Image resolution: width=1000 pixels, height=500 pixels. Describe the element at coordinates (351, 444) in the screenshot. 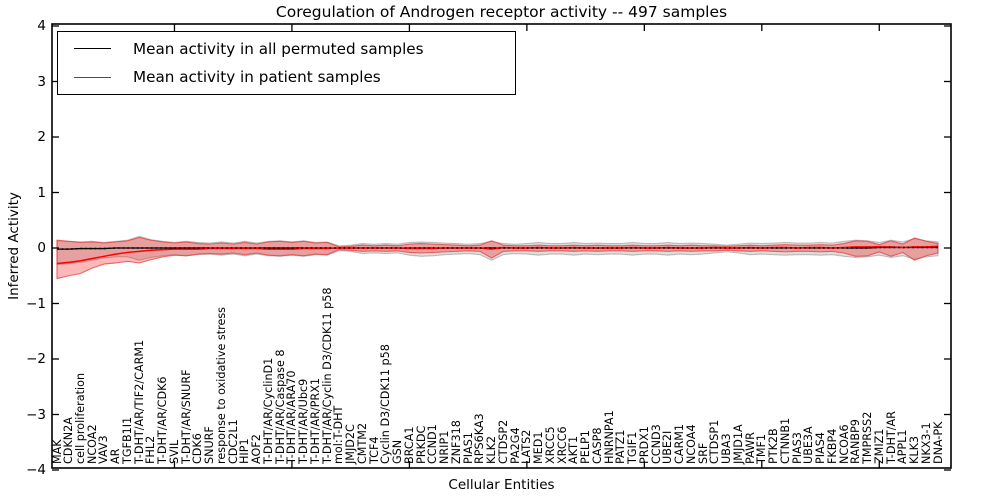

I see `x-category-label: JMJD2C` at that location.